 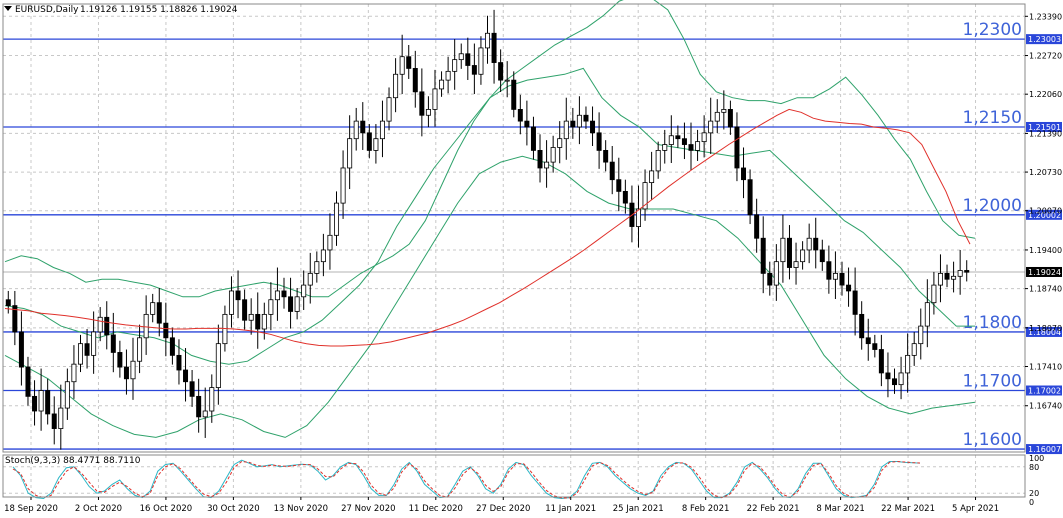 What do you see at coordinates (992, 382) in the screenshot?
I see `level-label: 1,1700` at bounding box center [992, 382].